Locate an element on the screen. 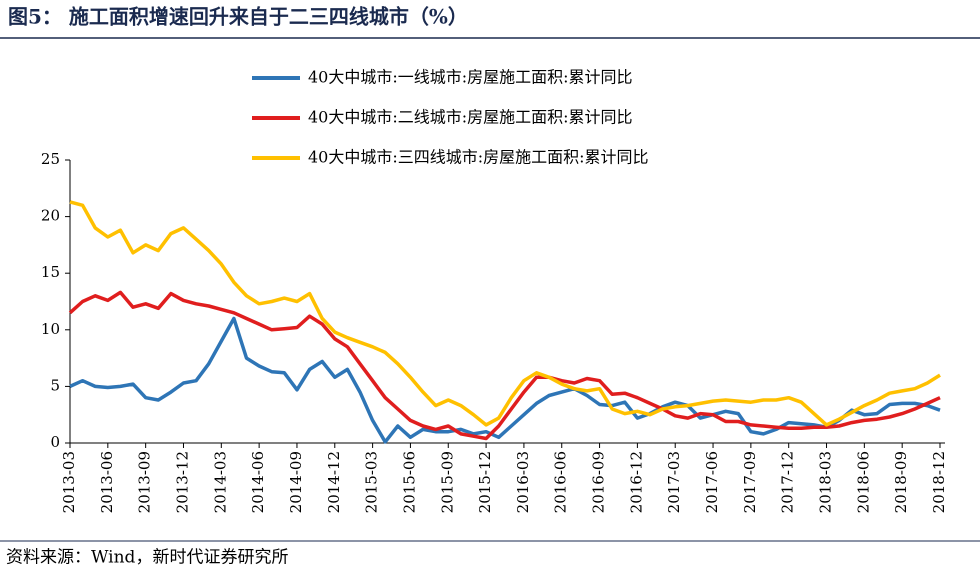 This screenshot has width=980, height=574. legend-label: 40大中城市:三四线城市:房屋施工面积:累计同比 is located at coordinates (478, 157).